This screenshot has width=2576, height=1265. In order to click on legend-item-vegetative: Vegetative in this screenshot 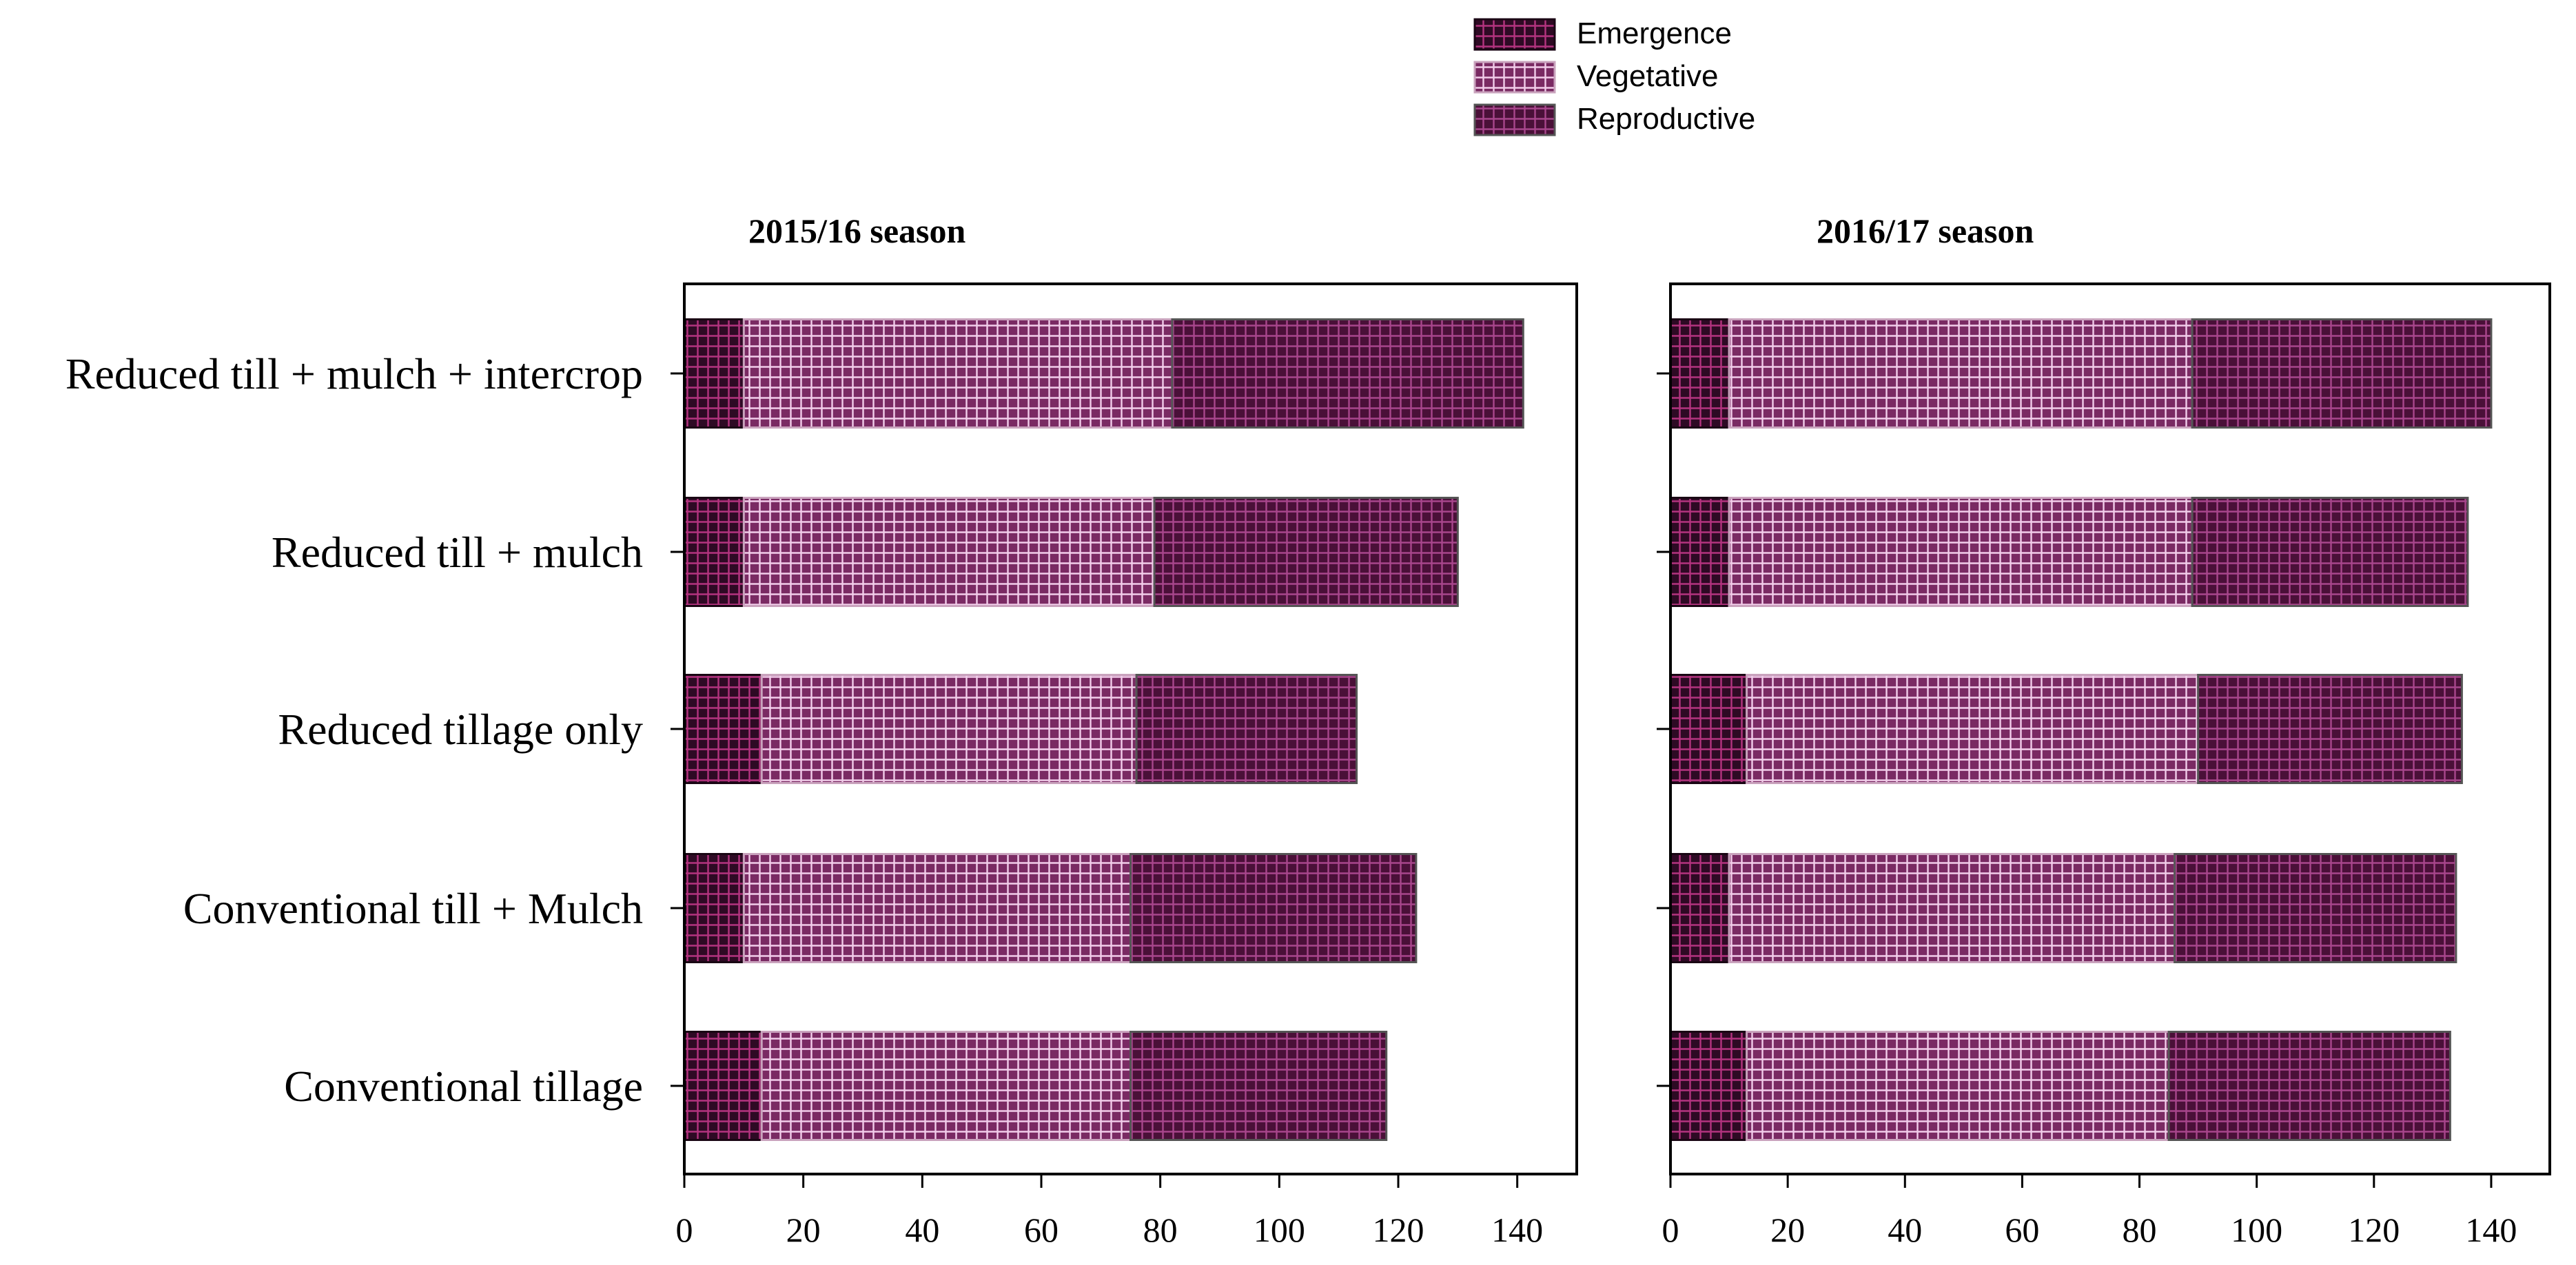, I will do `click(1596, 76)`.